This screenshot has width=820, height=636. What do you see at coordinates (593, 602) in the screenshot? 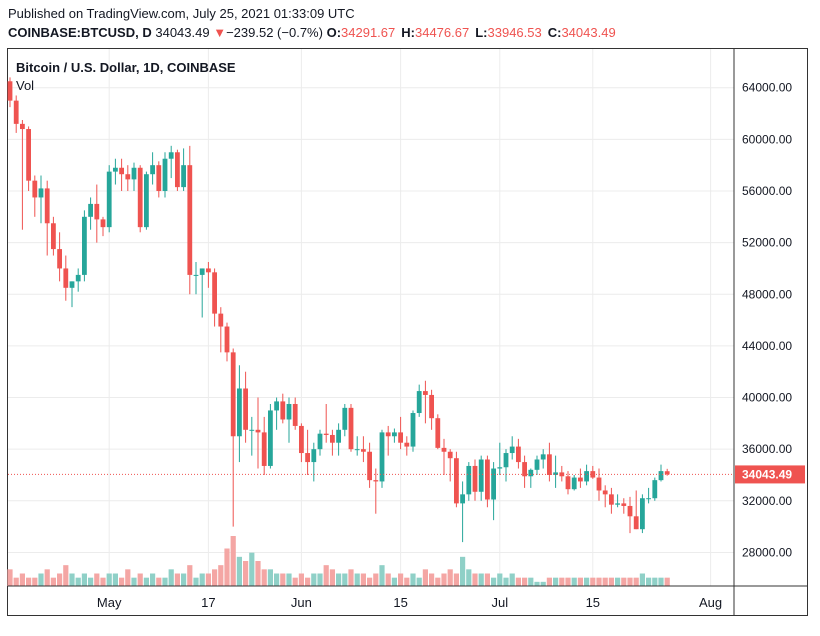
I see `x-tick-label: 15` at bounding box center [593, 602].